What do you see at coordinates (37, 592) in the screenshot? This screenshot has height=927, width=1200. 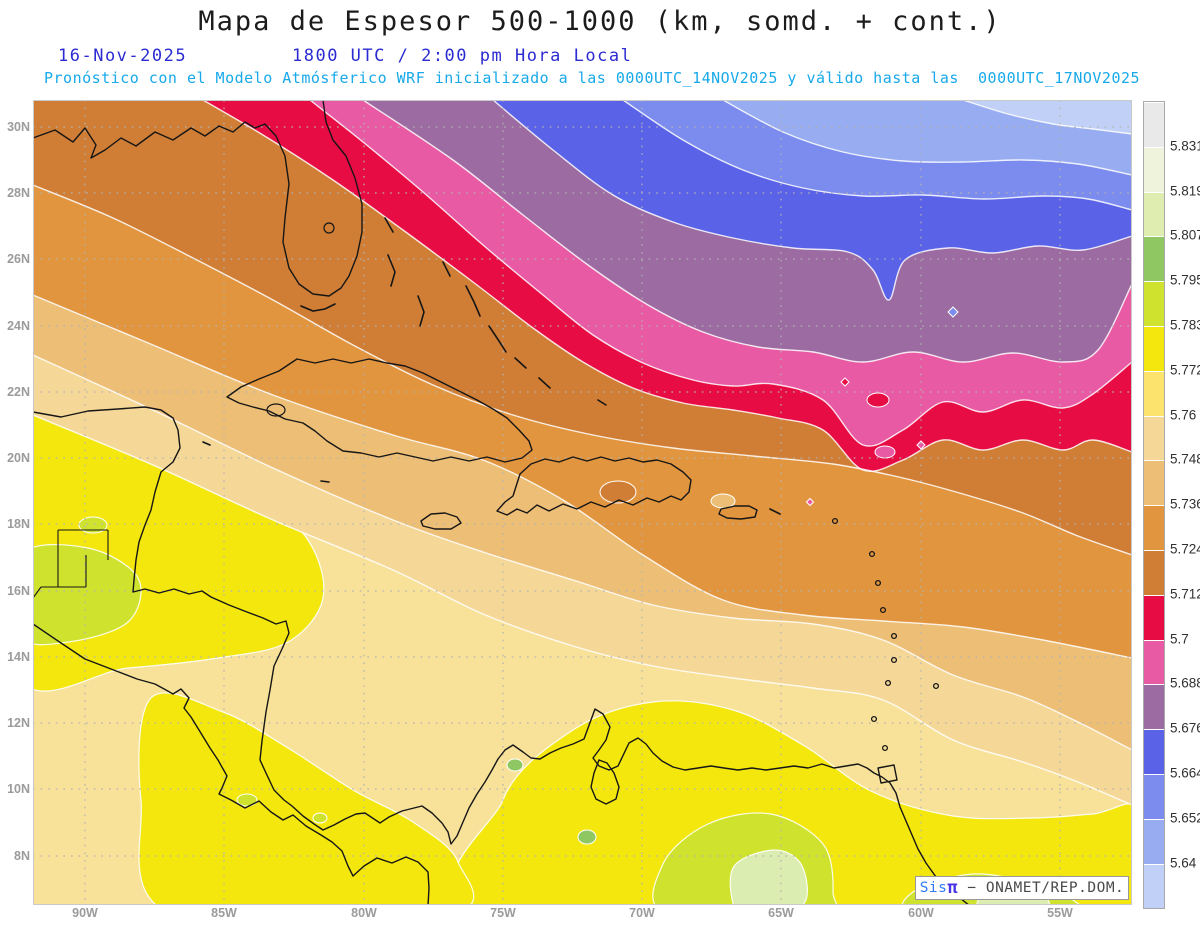 I see `political-border` at bounding box center [37, 592].